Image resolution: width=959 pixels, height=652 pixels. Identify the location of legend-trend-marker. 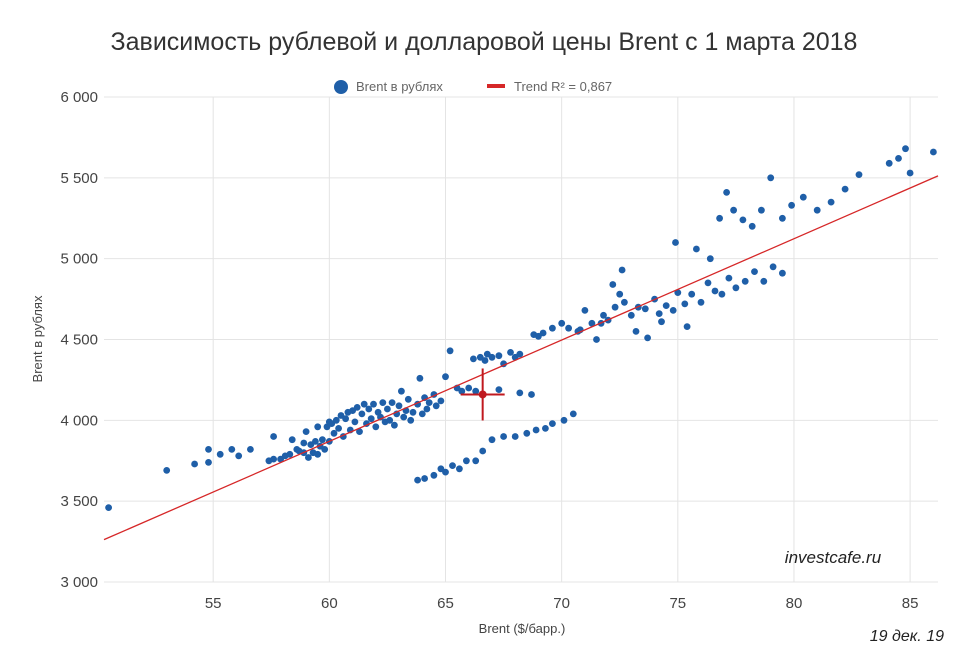
(496, 86).